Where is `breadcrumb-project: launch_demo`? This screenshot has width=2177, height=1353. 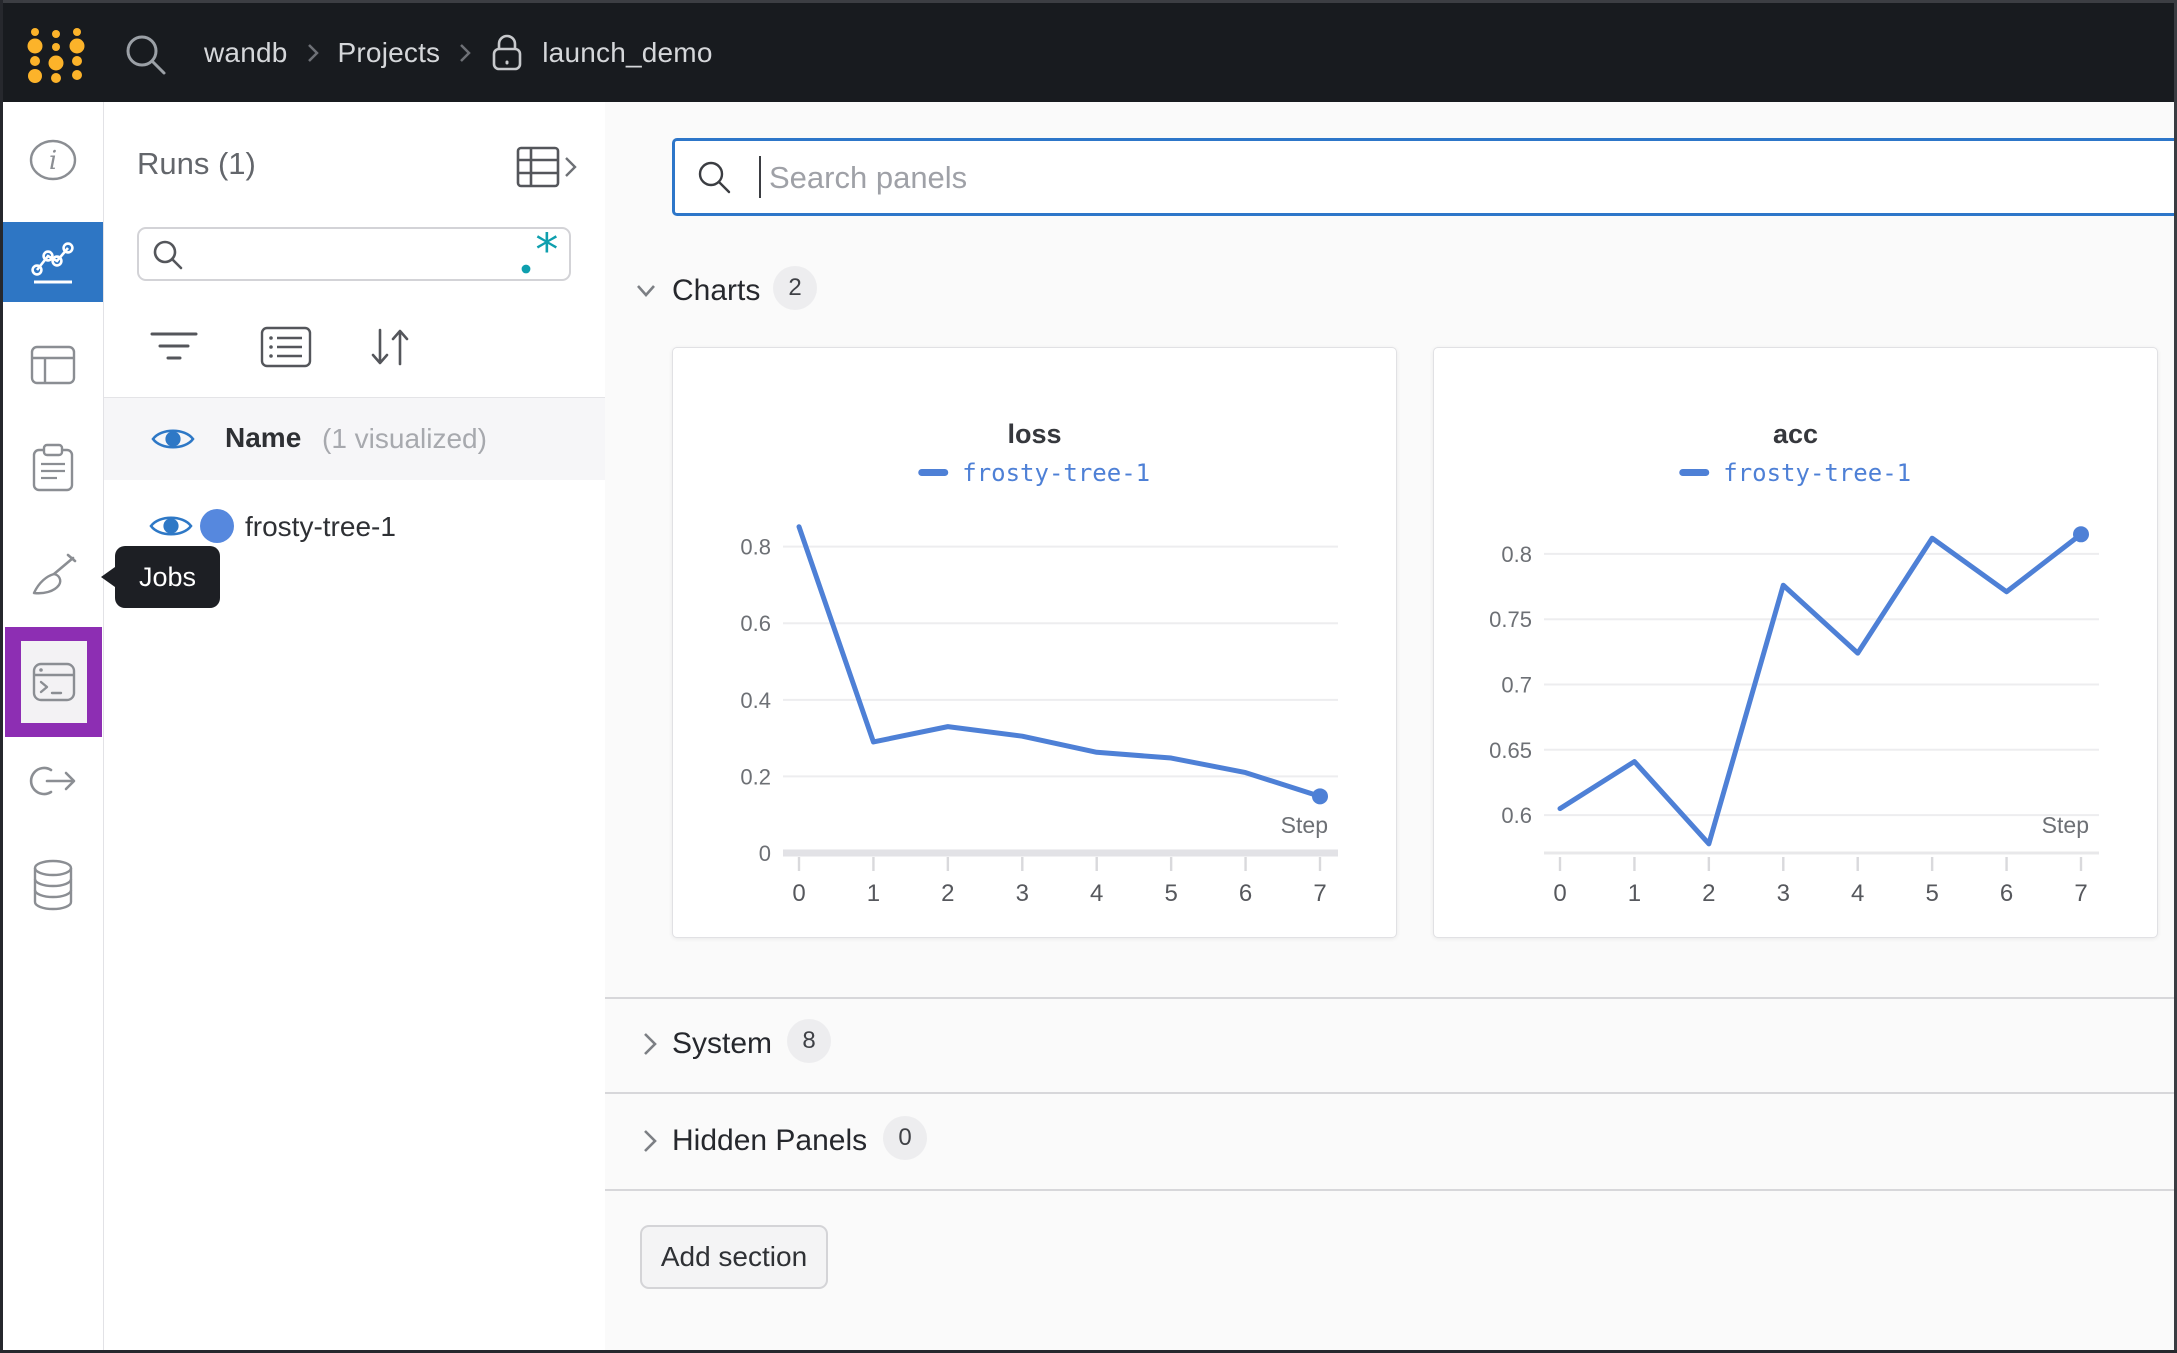 breadcrumb-project: launch_demo is located at coordinates (627, 52).